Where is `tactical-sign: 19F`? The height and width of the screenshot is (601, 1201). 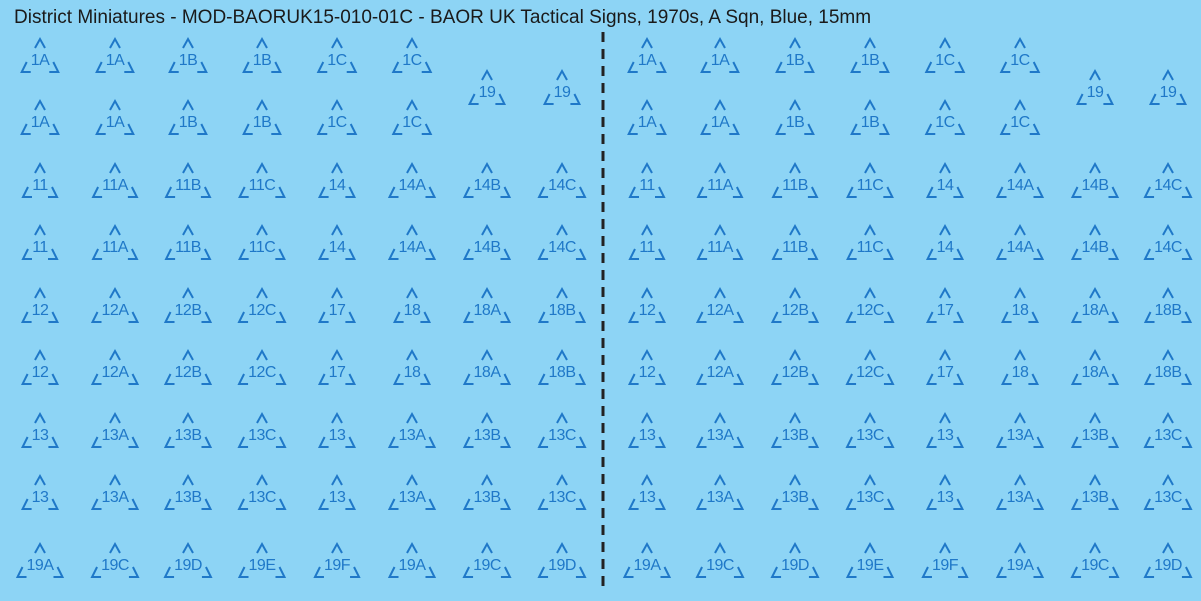 tactical-sign: 19F is located at coordinates (945, 559).